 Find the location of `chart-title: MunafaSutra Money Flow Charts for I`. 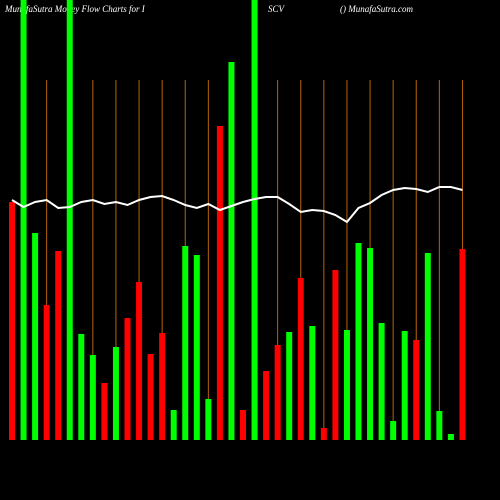

chart-title: MunafaSutra Money Flow Charts for I is located at coordinates (75, 9).